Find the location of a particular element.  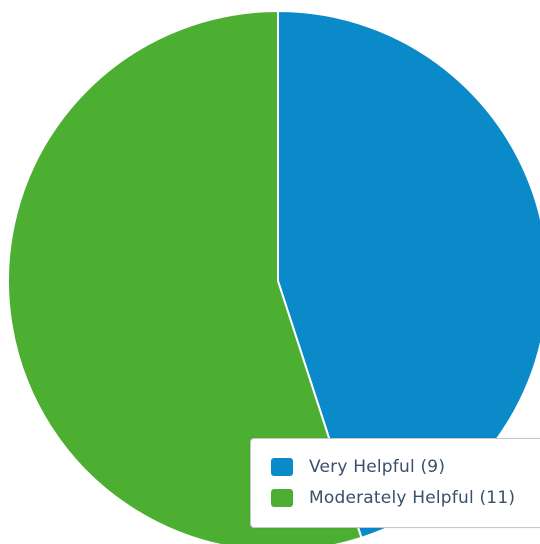

legend-label-moderately-helpful: Moderately Helpful (11) is located at coordinates (412, 498).